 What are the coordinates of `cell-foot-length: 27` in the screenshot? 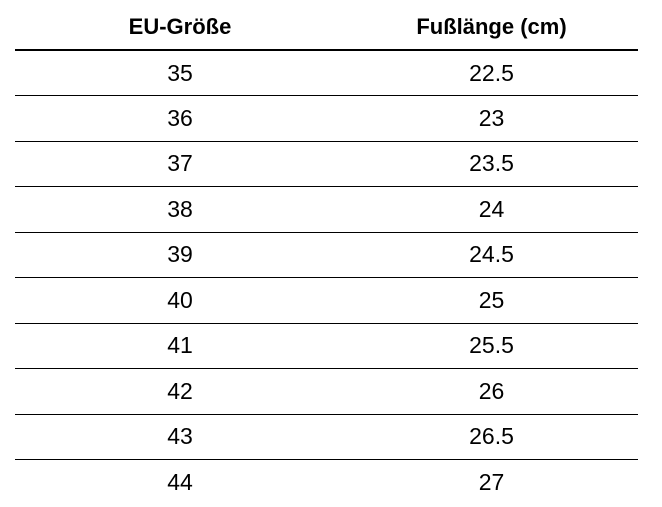 It's located at (491, 482).